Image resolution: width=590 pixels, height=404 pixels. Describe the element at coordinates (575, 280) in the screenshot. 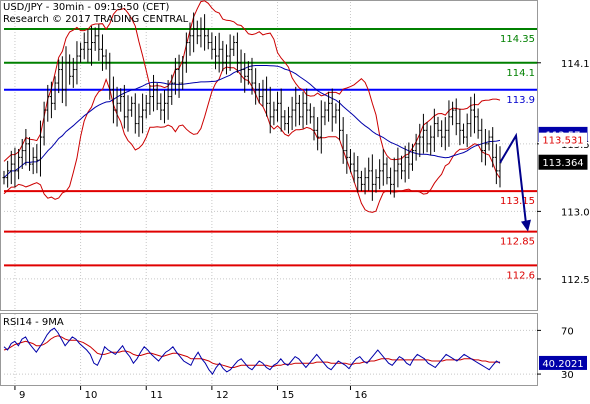

I see `y-tick-label: 112.5` at that location.